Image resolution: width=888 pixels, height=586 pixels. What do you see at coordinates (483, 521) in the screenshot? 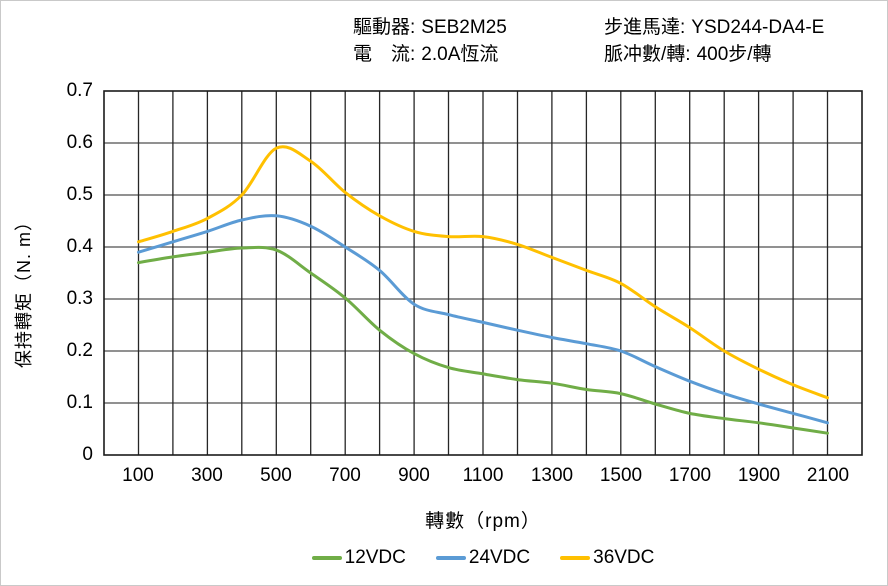
I see `x-axis-title: 轉數（rpm）` at bounding box center [483, 521].